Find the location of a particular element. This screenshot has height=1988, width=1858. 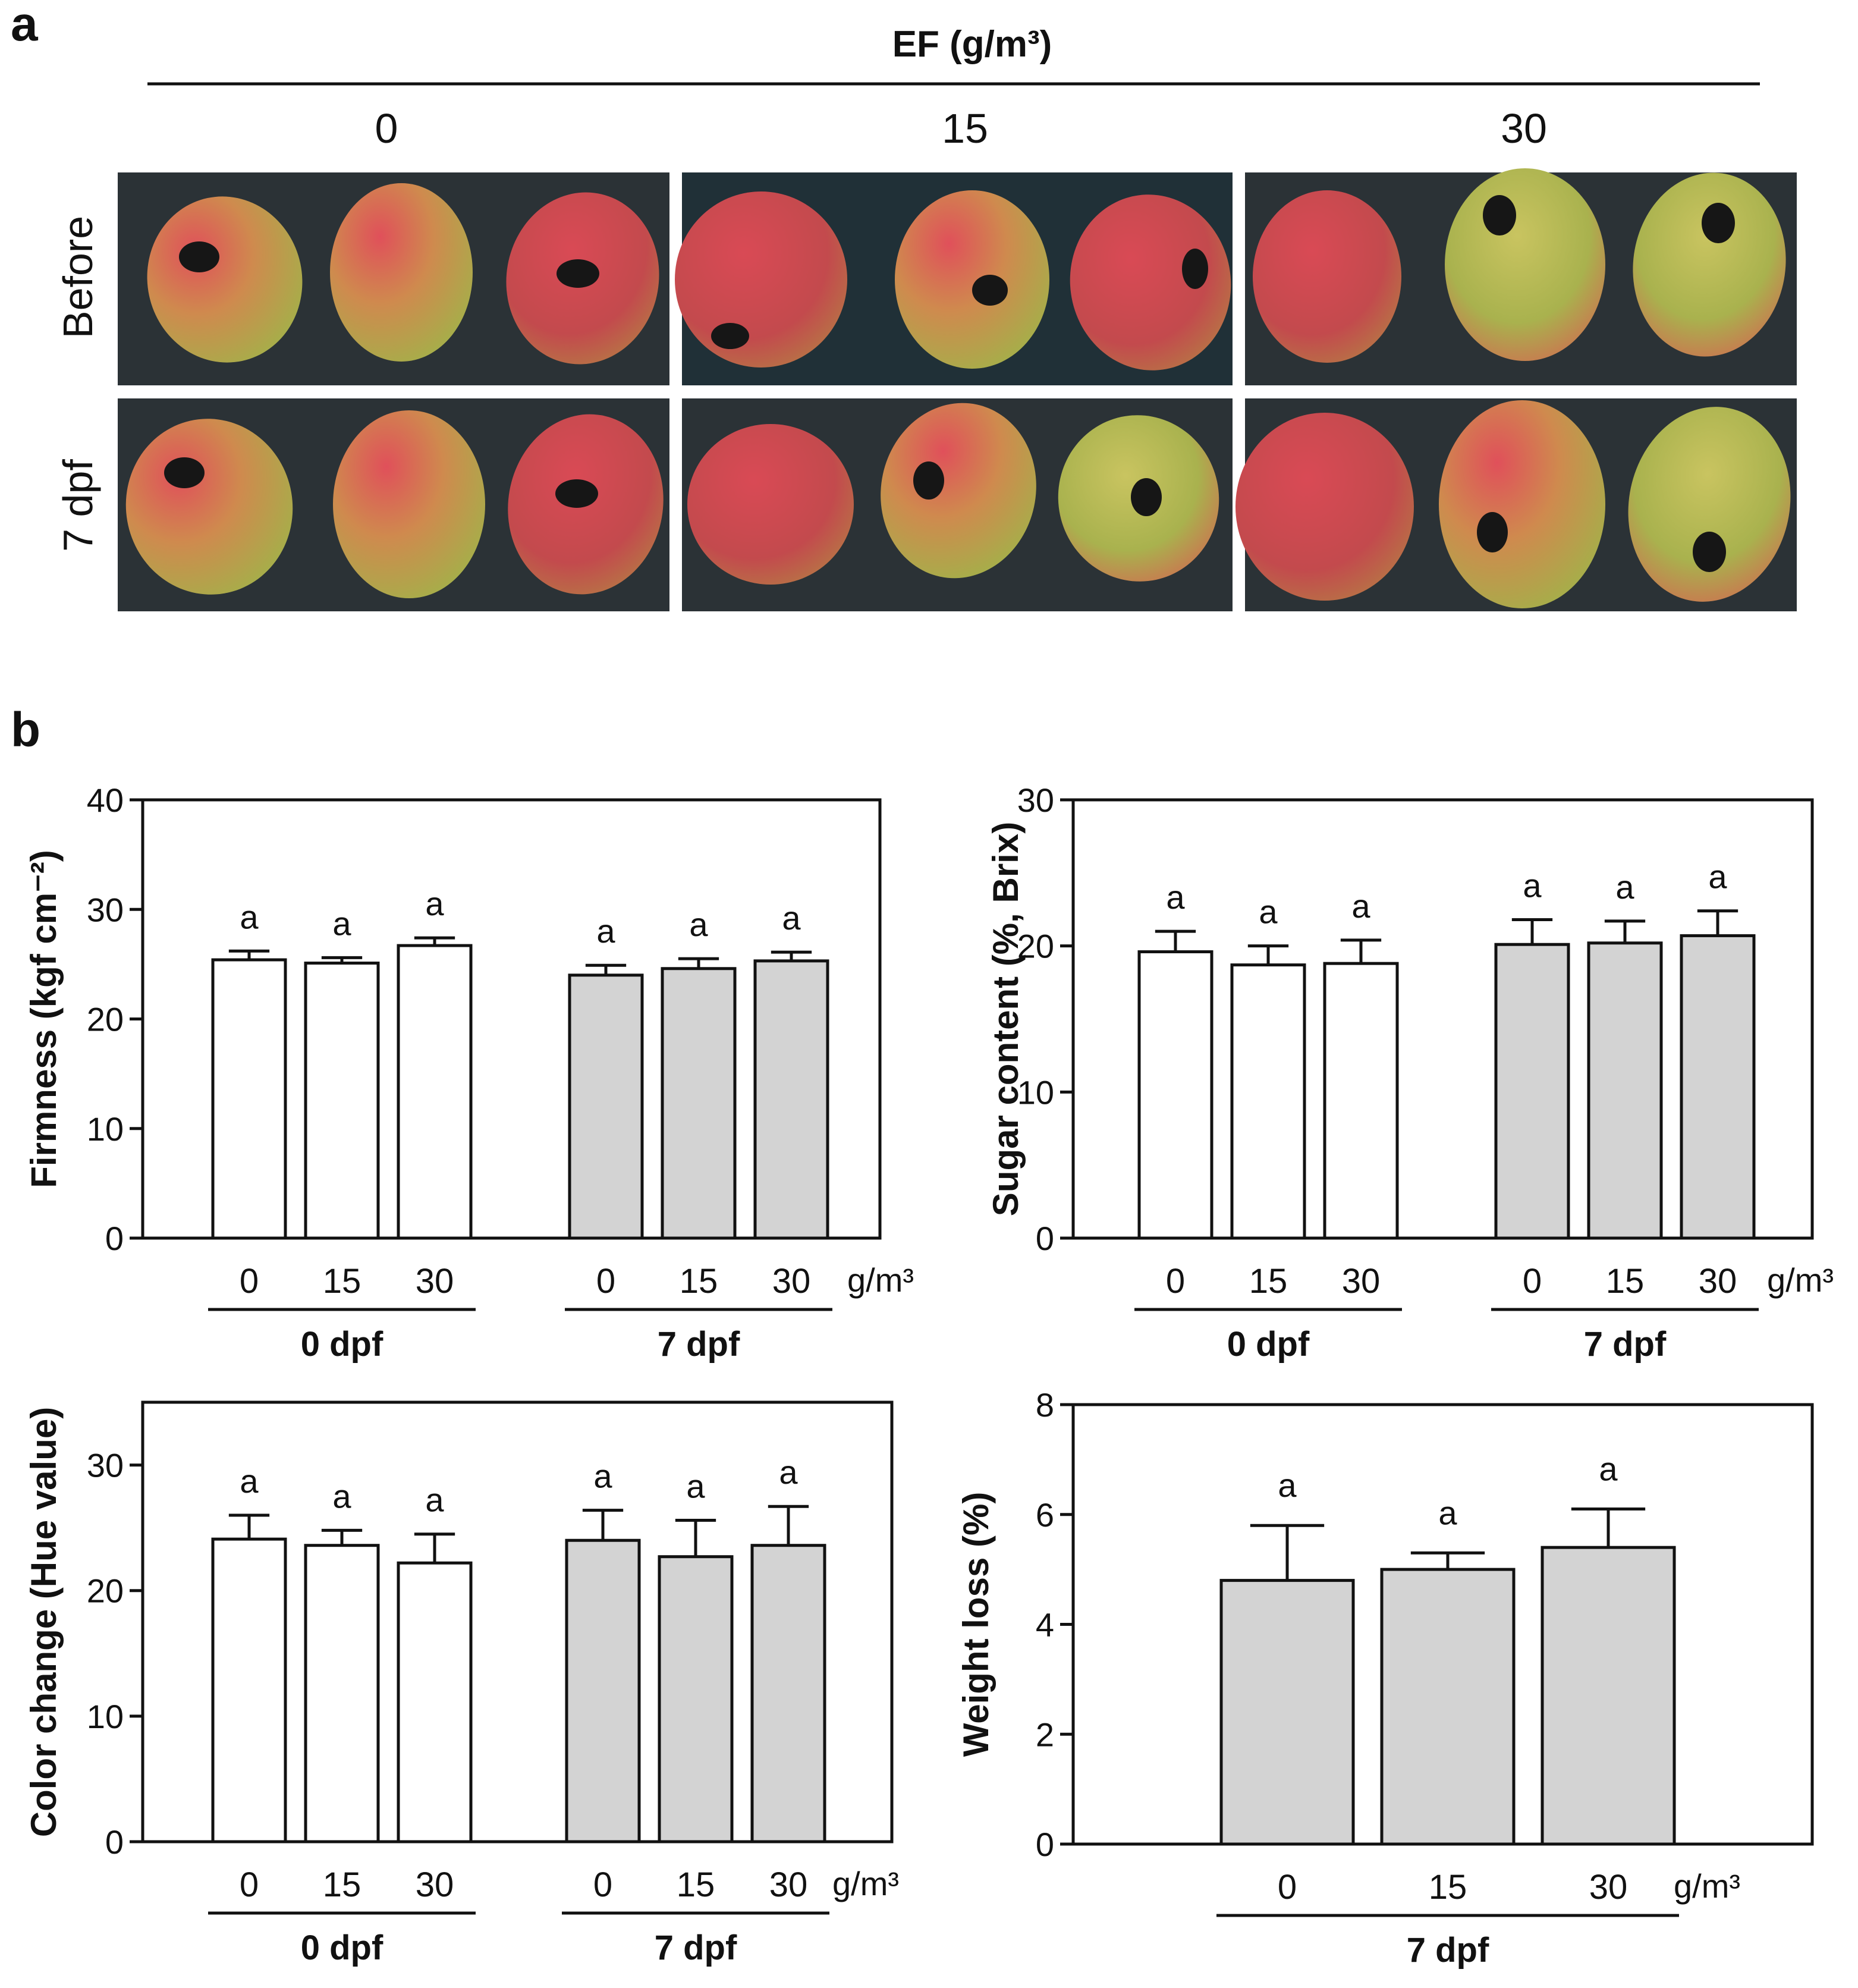

y-axis-label: Firmness (kgf cm⁻²) is located at coordinates (44, 1019).